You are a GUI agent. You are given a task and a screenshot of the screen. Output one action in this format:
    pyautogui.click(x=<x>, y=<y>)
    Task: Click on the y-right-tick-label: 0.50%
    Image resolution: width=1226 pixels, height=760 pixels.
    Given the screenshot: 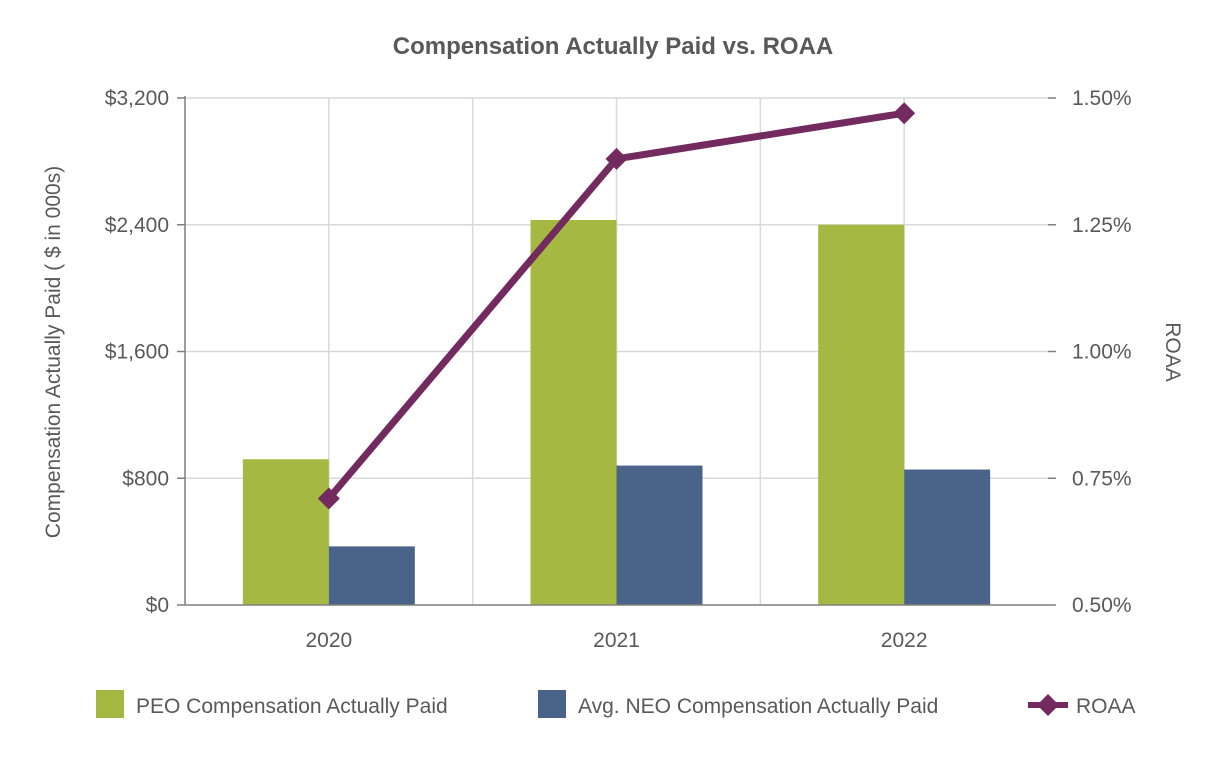 What is the action you would take?
    pyautogui.click(x=1102, y=605)
    